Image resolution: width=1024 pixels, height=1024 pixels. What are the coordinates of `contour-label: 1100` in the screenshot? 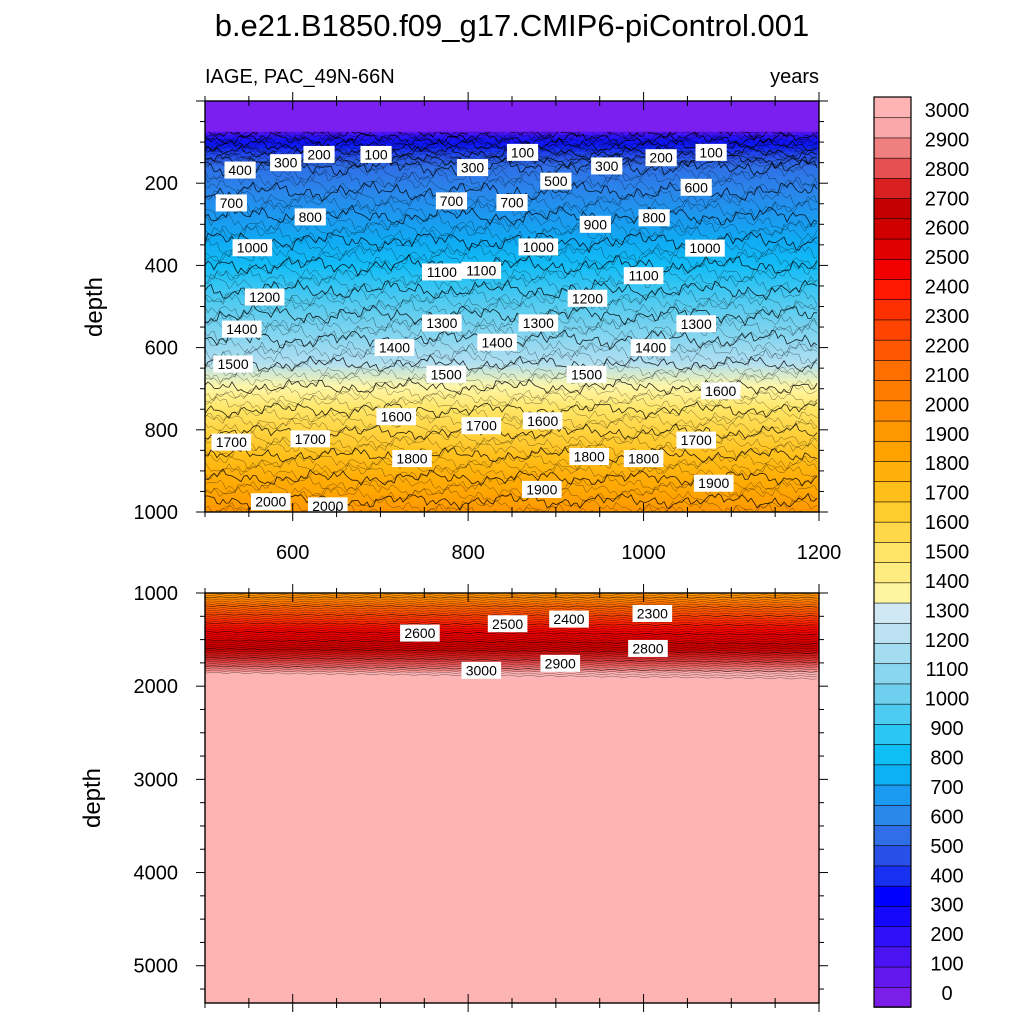 It's located at (442, 272).